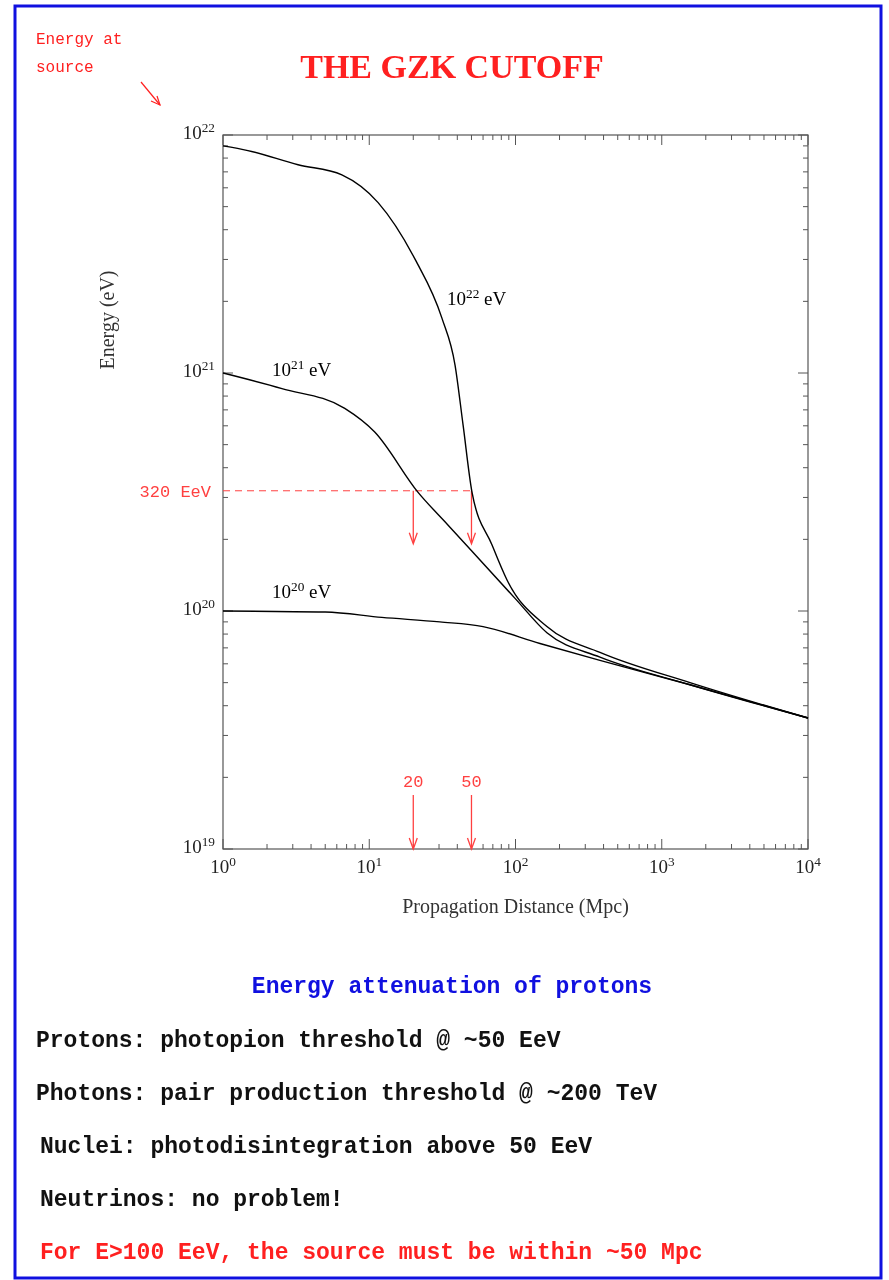 Image resolution: width=889 pixels, height=1280 pixels. Describe the element at coordinates (79, 54) in the screenshot. I see `text: Energy at source` at that location.